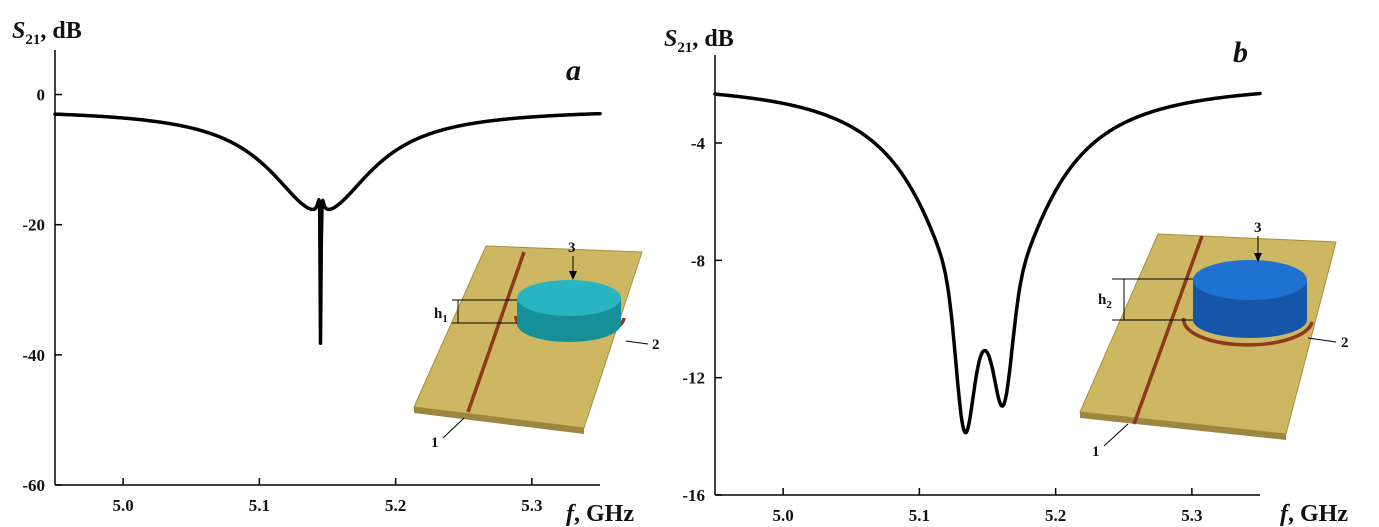  Describe the element at coordinates (47, 33) in the screenshot. I see `panel-a-y-title: S21, dB` at that location.